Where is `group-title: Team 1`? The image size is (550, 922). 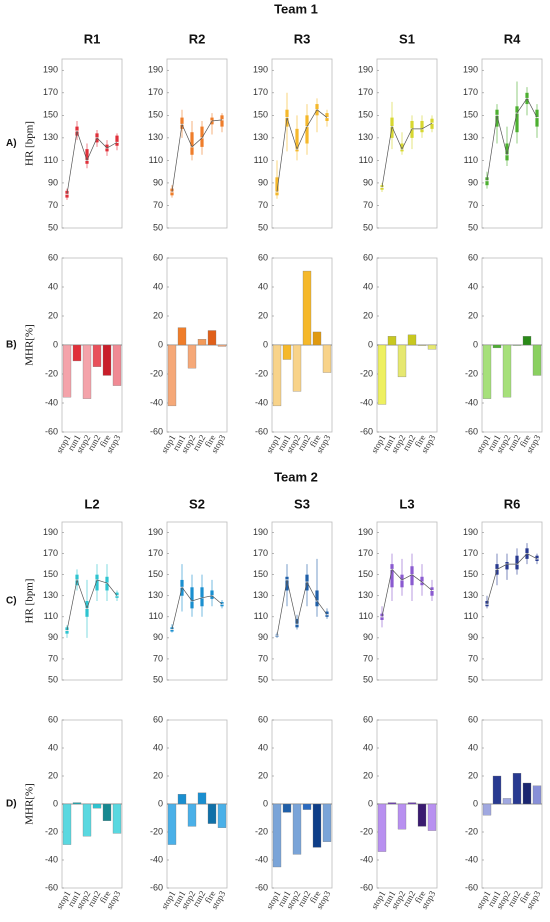 group-title: Team 1 is located at coordinates (296, 8).